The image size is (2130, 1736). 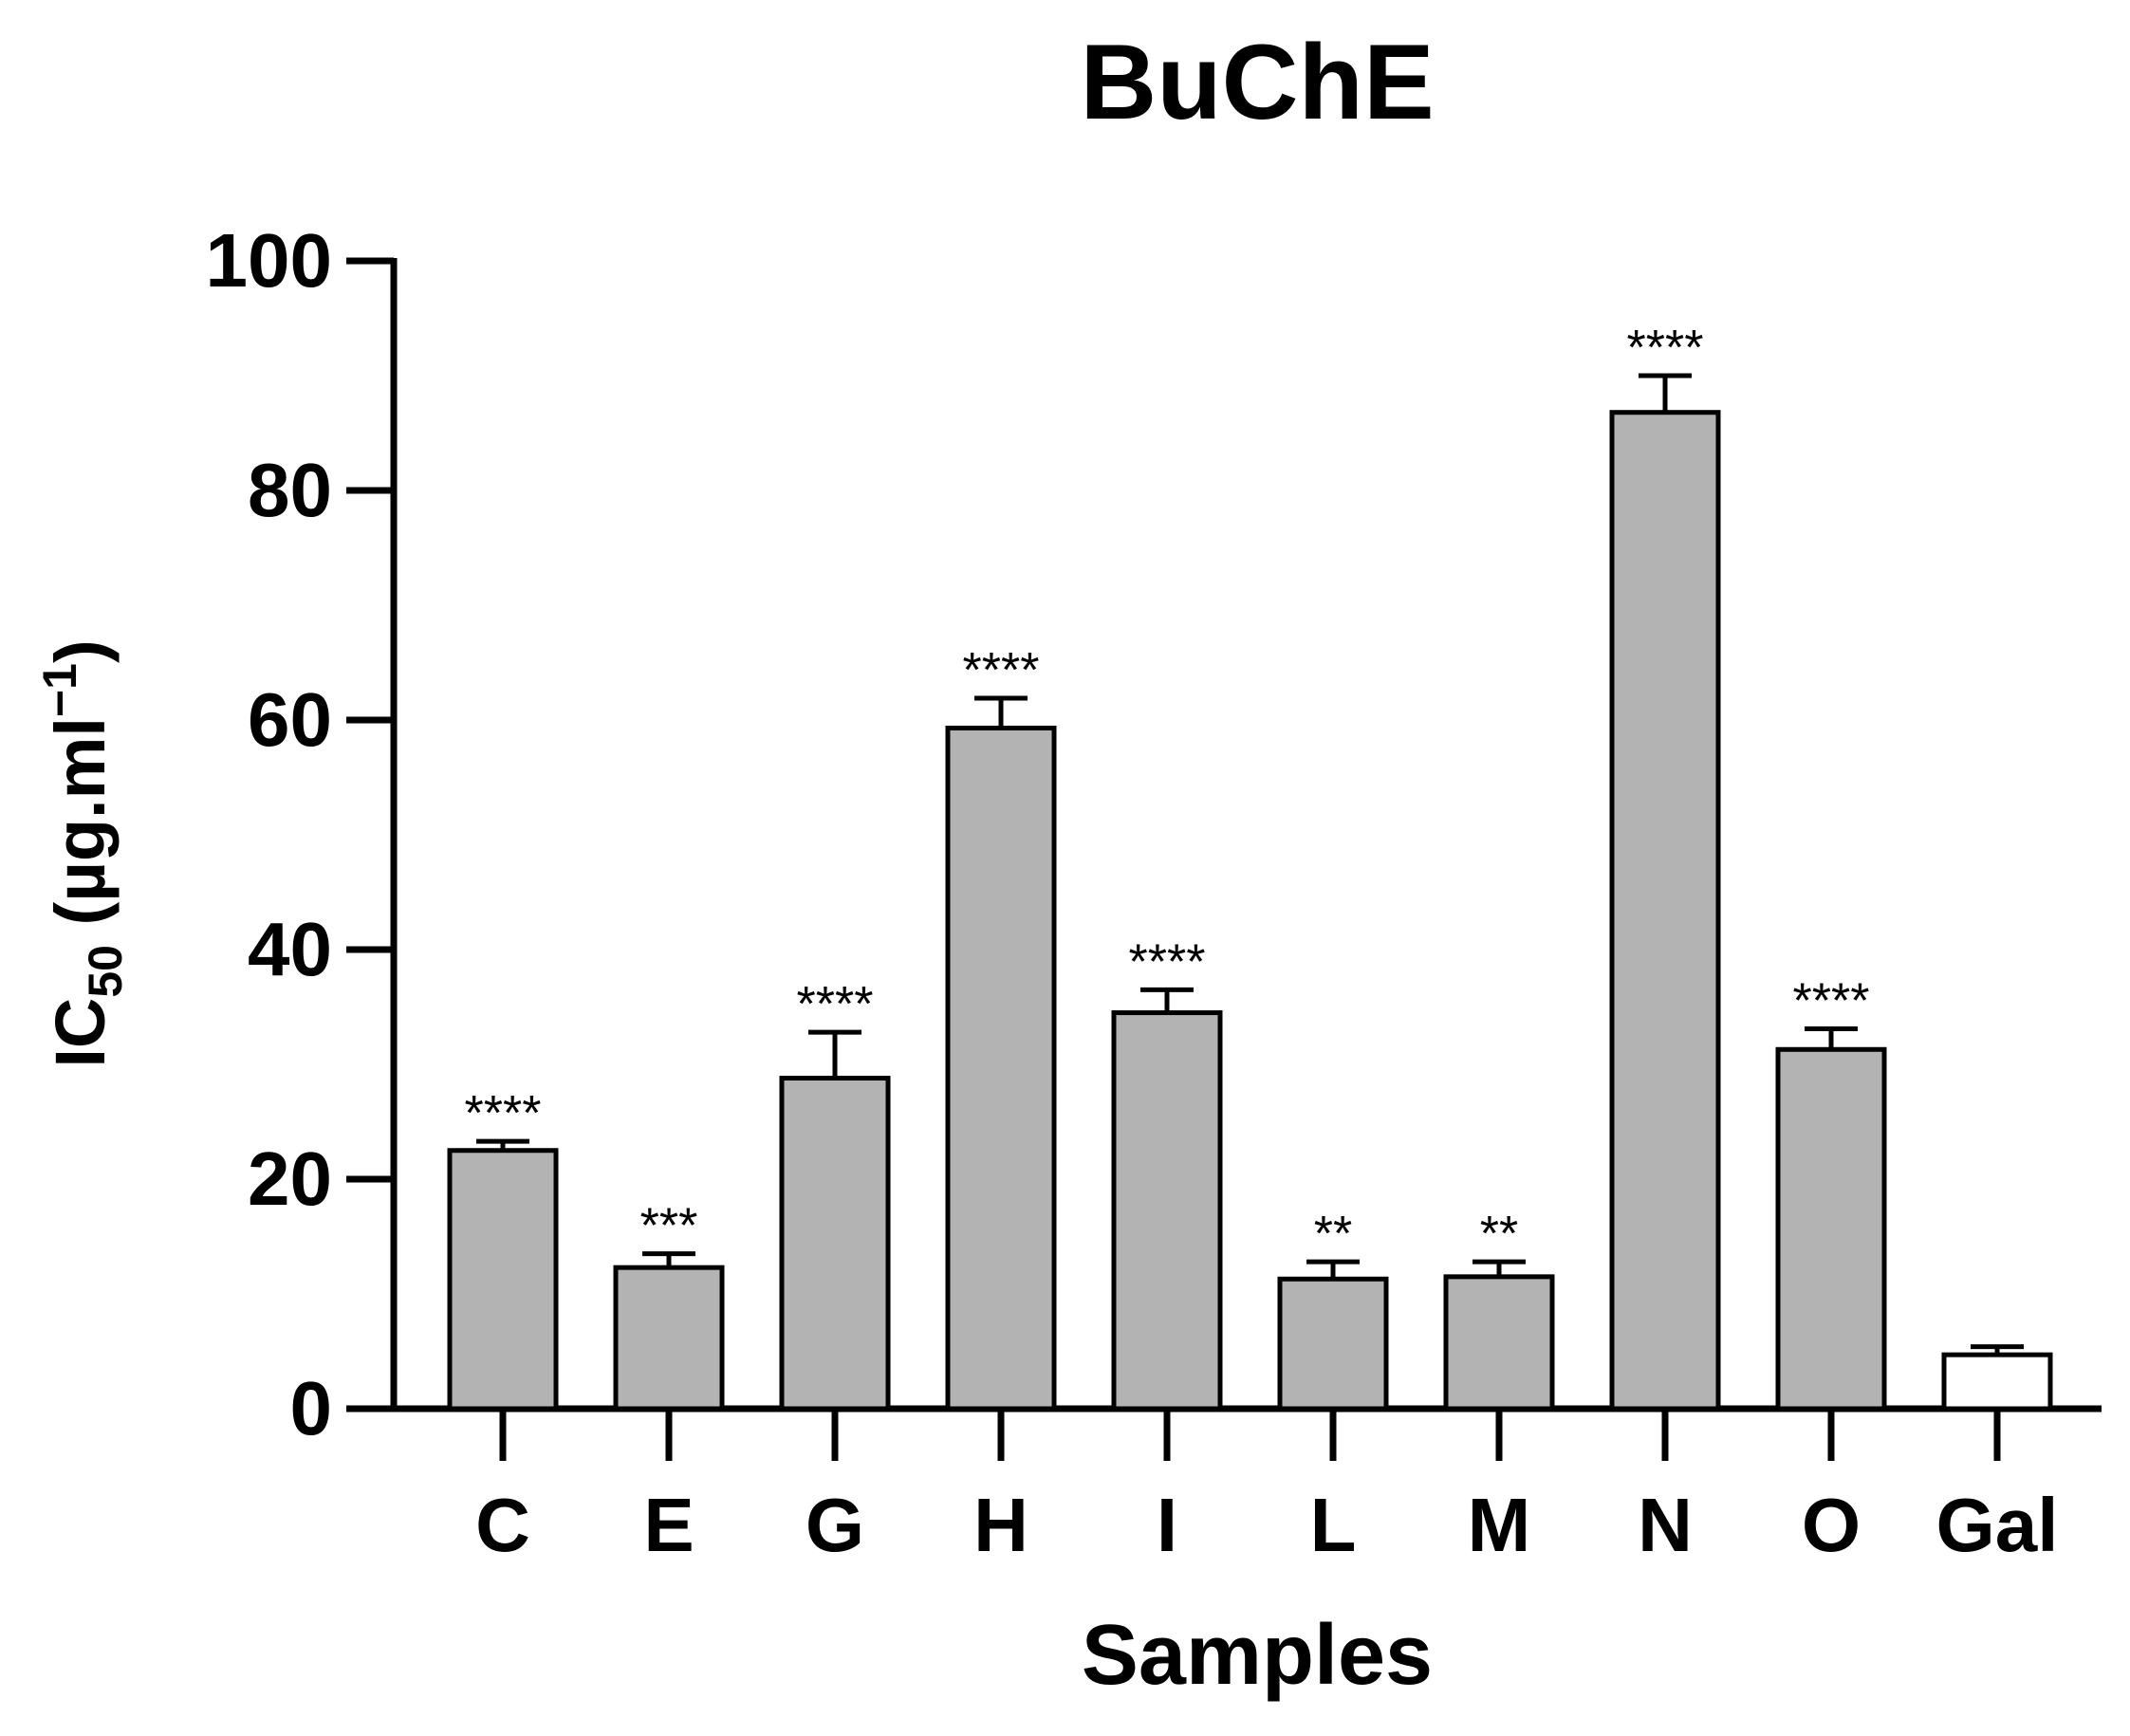 I want to click on x-tick-label: Gal, so click(x=1998, y=1525).